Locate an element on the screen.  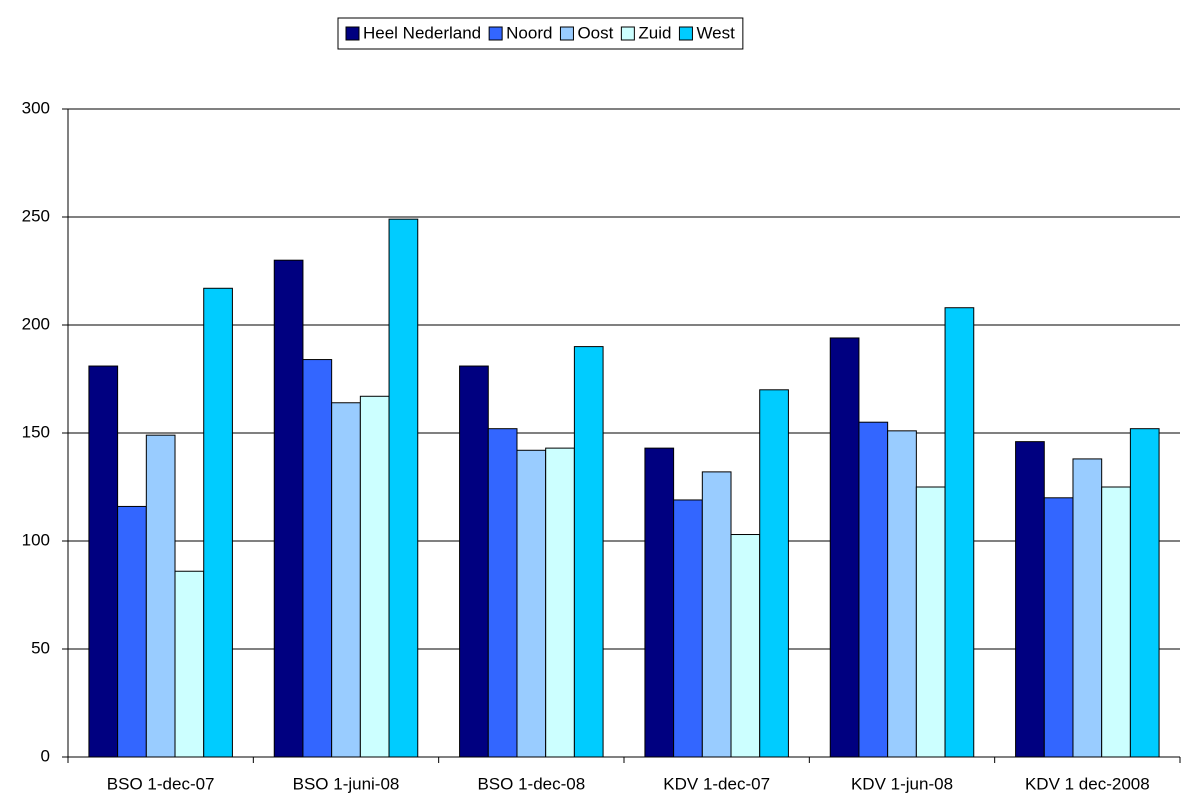
x-tick-label: BSO 1-dec-08 is located at coordinates (531, 783).